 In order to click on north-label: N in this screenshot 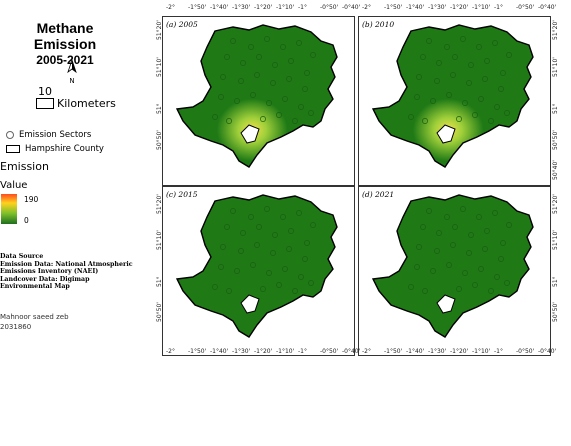, I will do `click(71, 81)`.